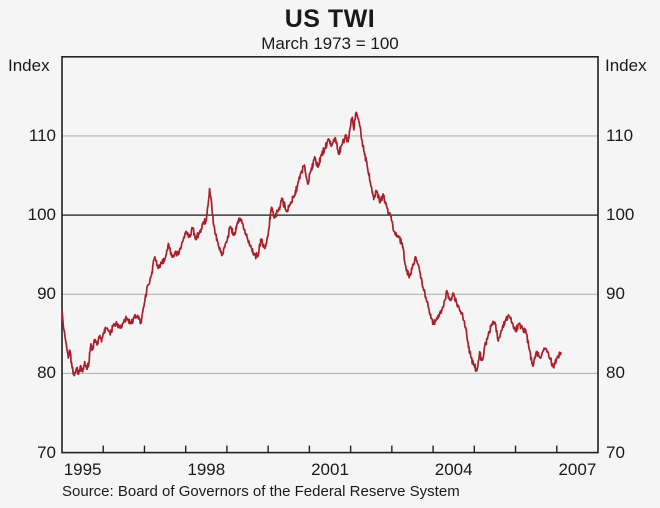 The width and height of the screenshot is (660, 508). Describe the element at coordinates (615, 452) in the screenshot. I see `y-tick-label-right: 70` at that location.